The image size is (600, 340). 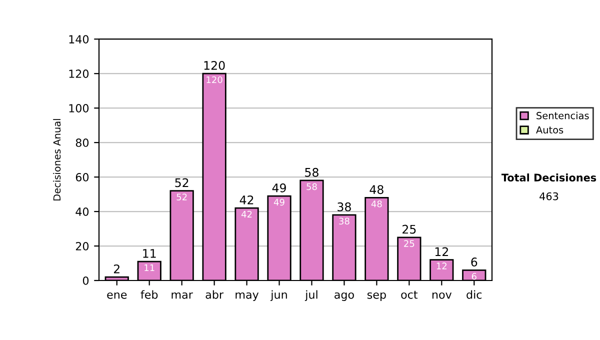 What do you see at coordinates (149, 253) in the screenshot?
I see `total-label: 11` at bounding box center [149, 253].